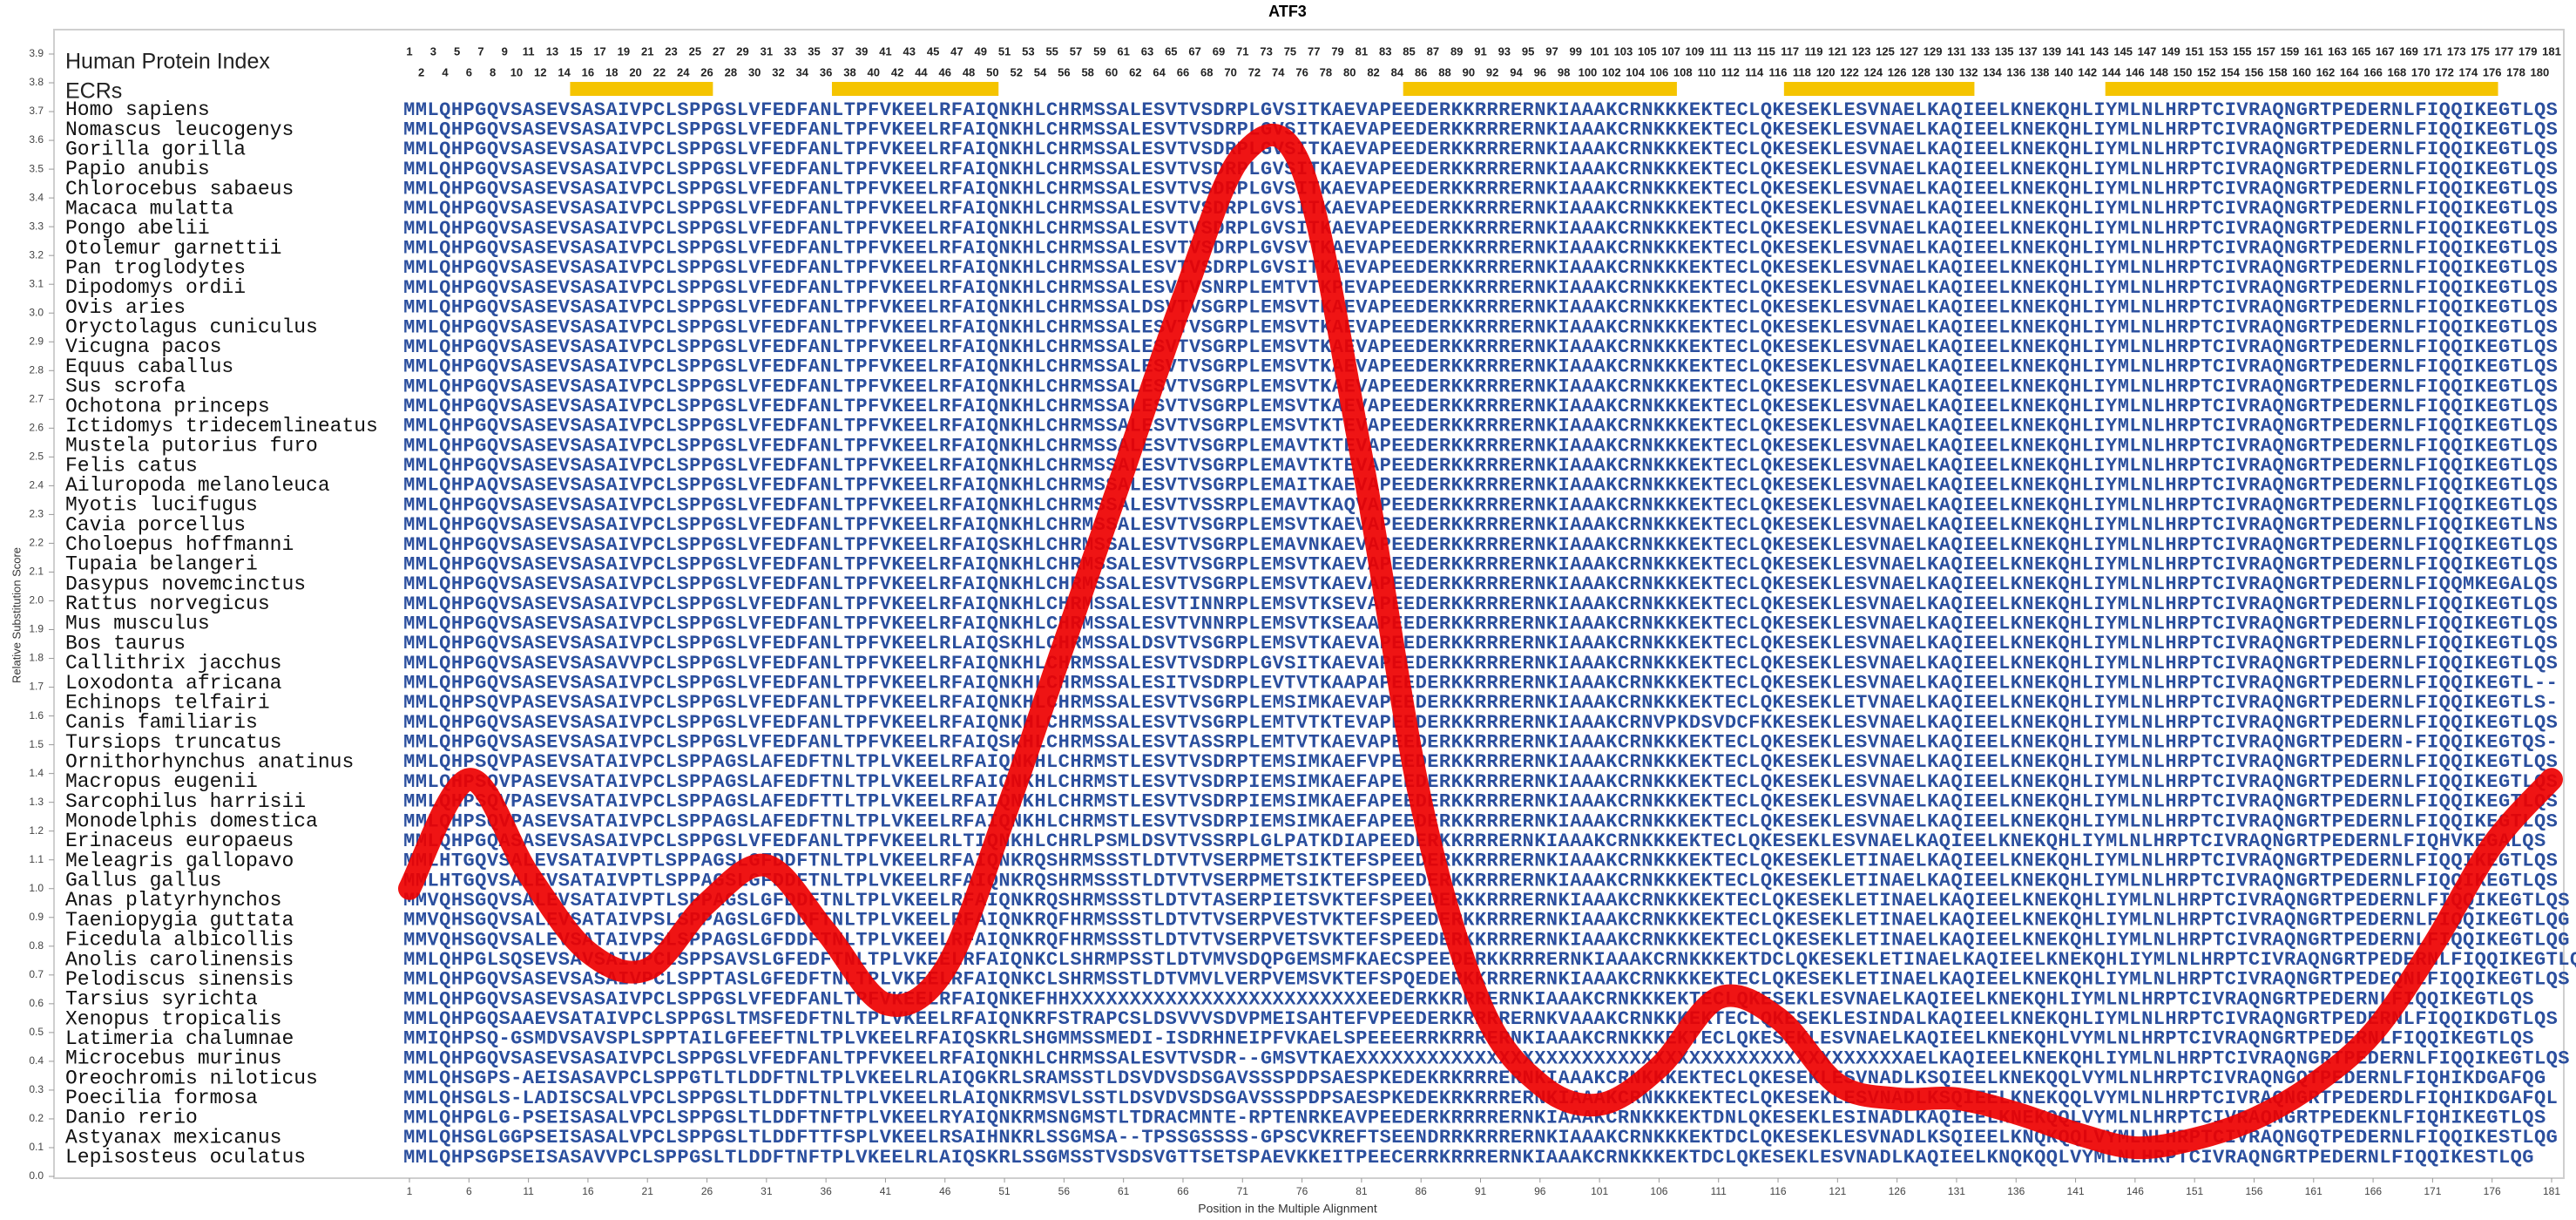  I want to click on species-name: Tupaia belangeri, so click(161, 564).